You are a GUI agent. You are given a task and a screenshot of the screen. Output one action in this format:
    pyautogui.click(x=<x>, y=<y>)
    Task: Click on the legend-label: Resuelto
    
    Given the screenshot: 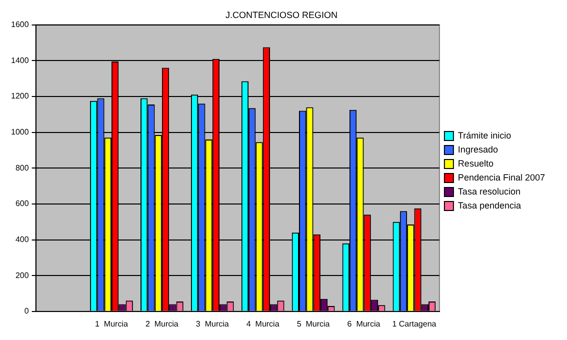 What is the action you would take?
    pyautogui.click(x=476, y=163)
    